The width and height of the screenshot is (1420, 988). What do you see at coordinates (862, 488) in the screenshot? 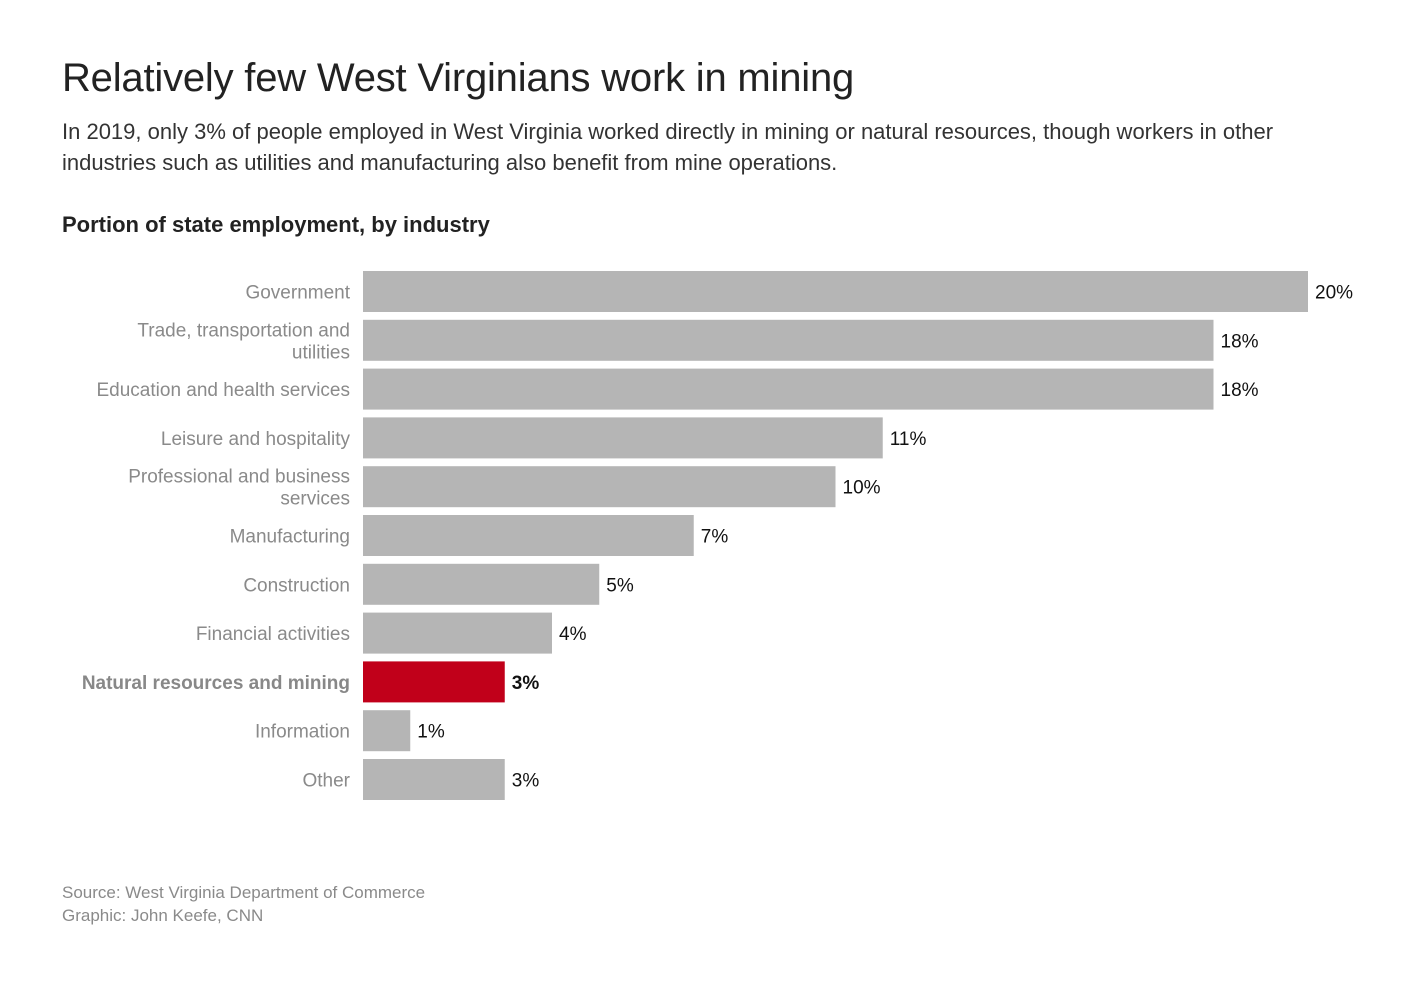
I see `value-label: 10%` at bounding box center [862, 488].